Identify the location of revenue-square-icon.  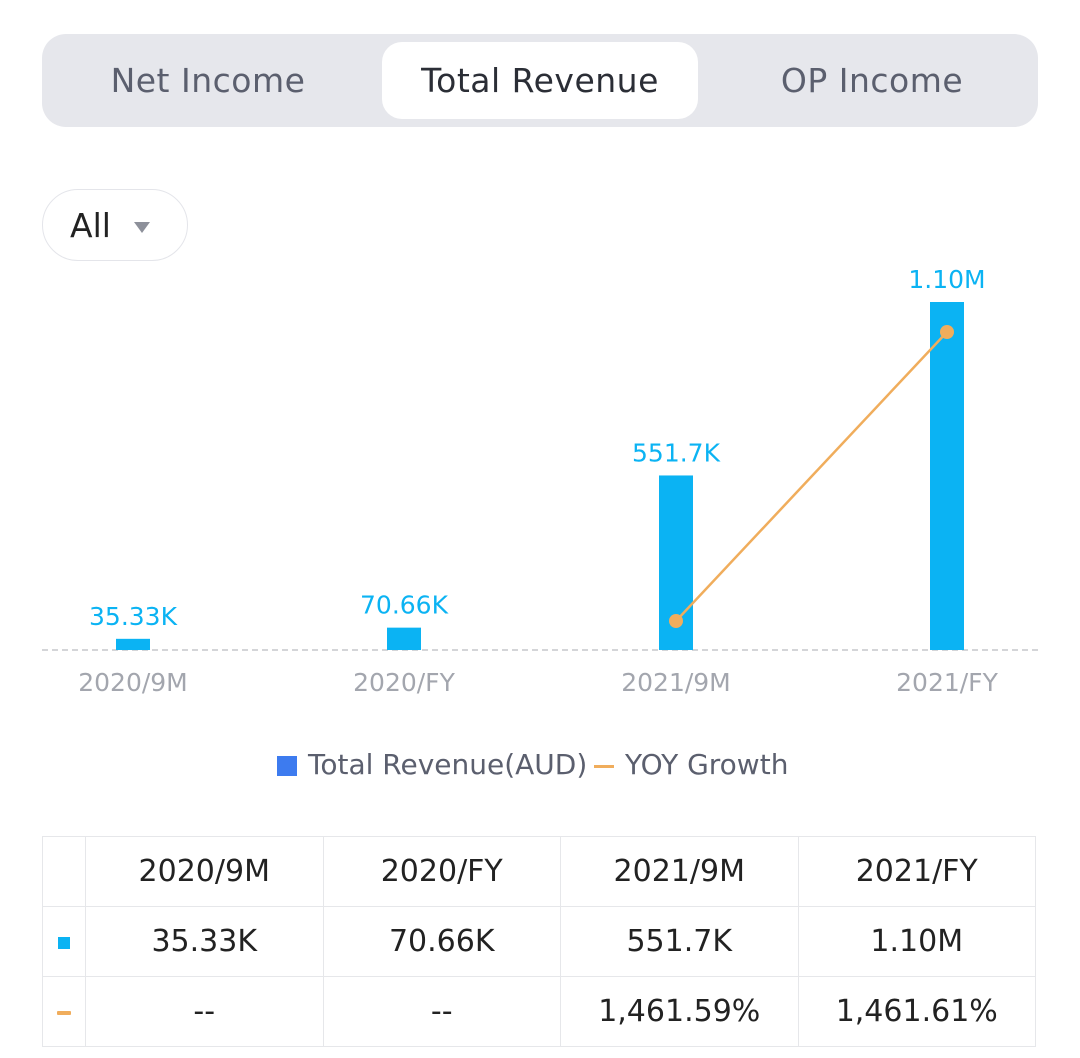
(64, 942).